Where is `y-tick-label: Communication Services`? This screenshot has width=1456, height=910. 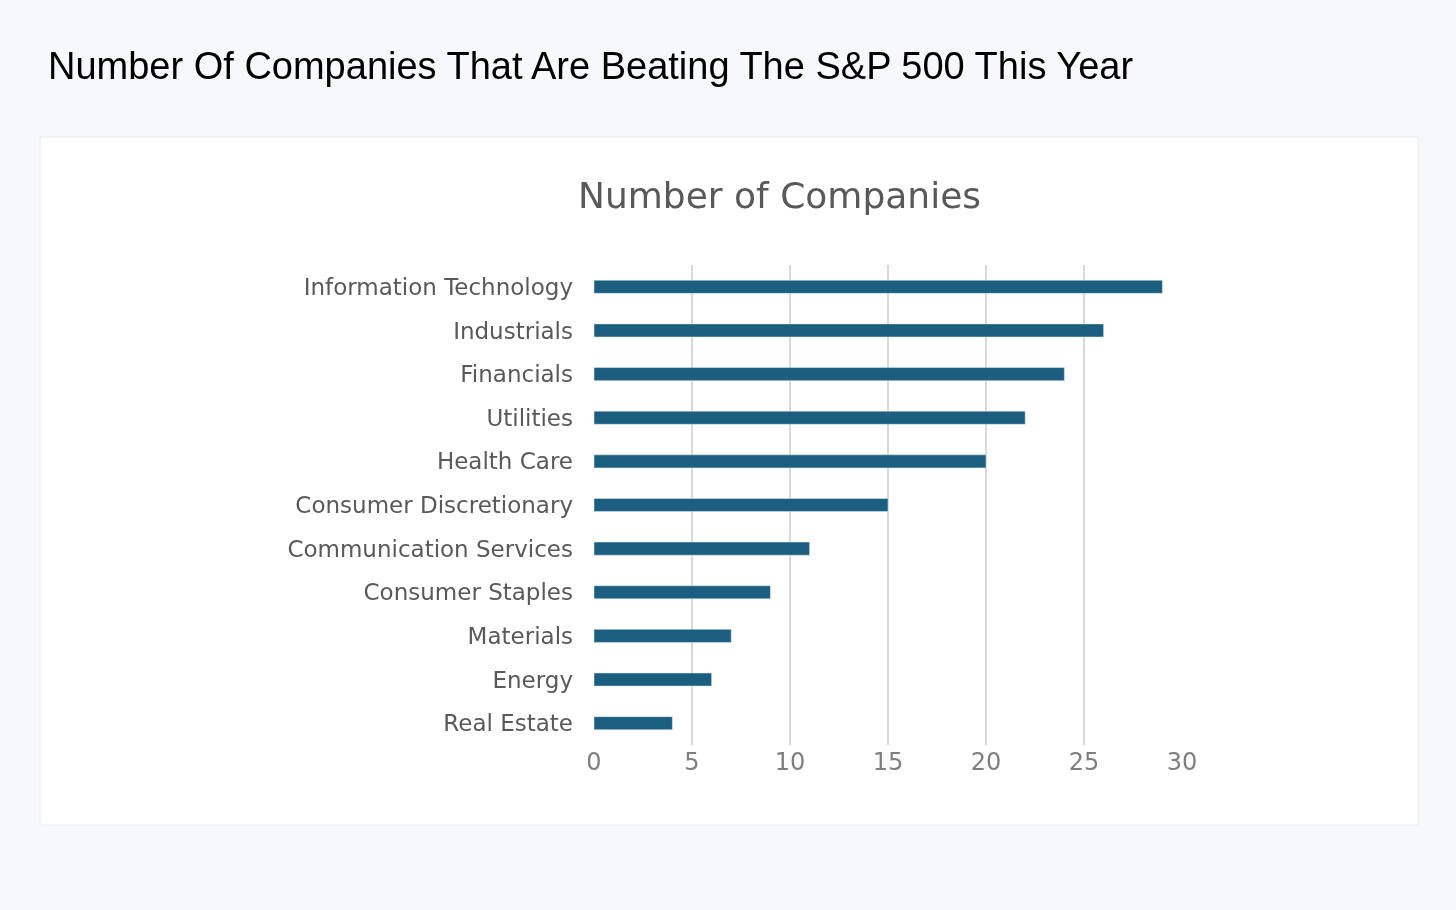
y-tick-label: Communication Services is located at coordinates (430, 548).